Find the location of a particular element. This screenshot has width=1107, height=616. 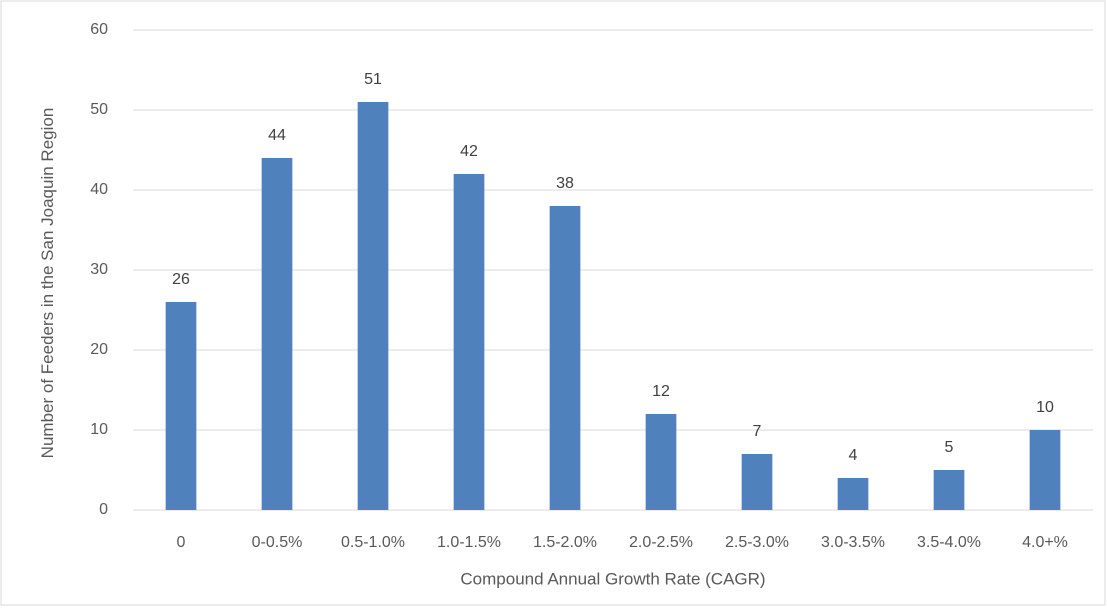

y-tick-label: 30 is located at coordinates (99, 269).